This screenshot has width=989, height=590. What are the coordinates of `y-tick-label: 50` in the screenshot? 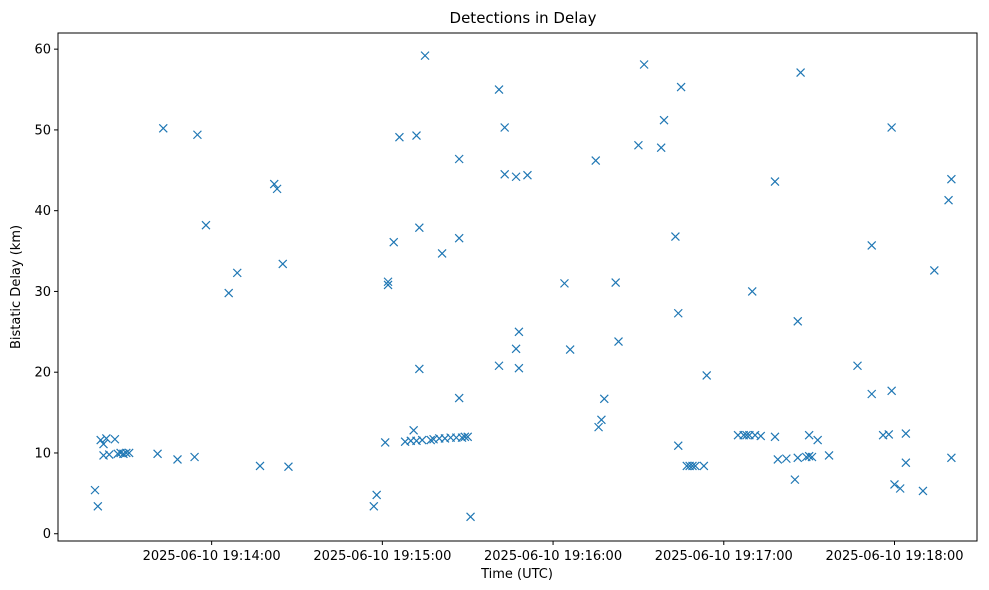 It's located at (42, 130).